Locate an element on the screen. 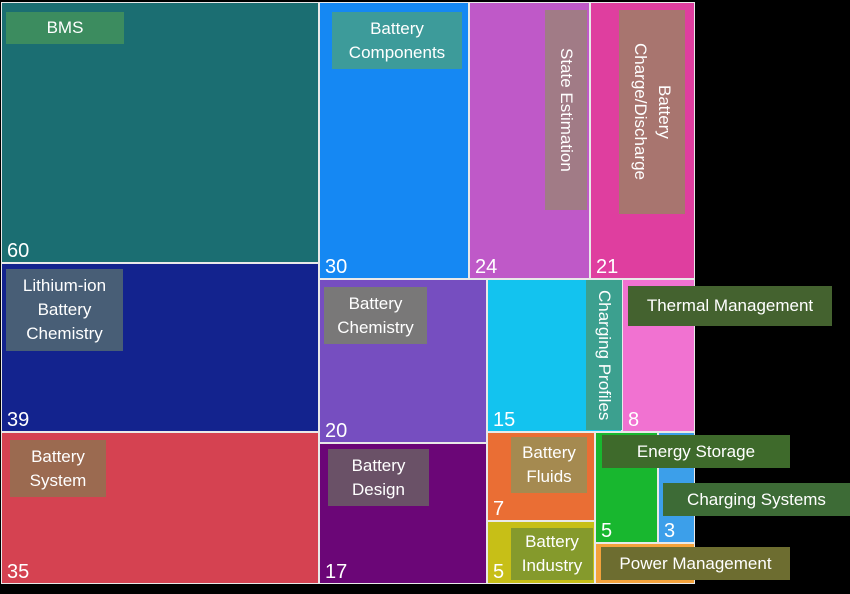 The image size is (850, 594). tile-value-charging-systems: 3 is located at coordinates (670, 531).